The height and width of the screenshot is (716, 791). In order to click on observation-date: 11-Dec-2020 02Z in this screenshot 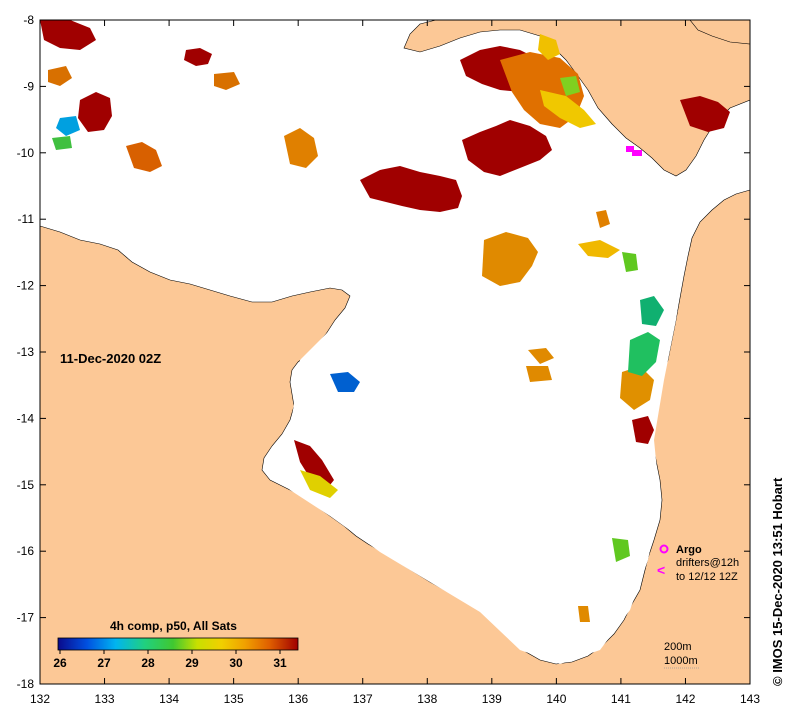, I will do `click(110, 358)`.